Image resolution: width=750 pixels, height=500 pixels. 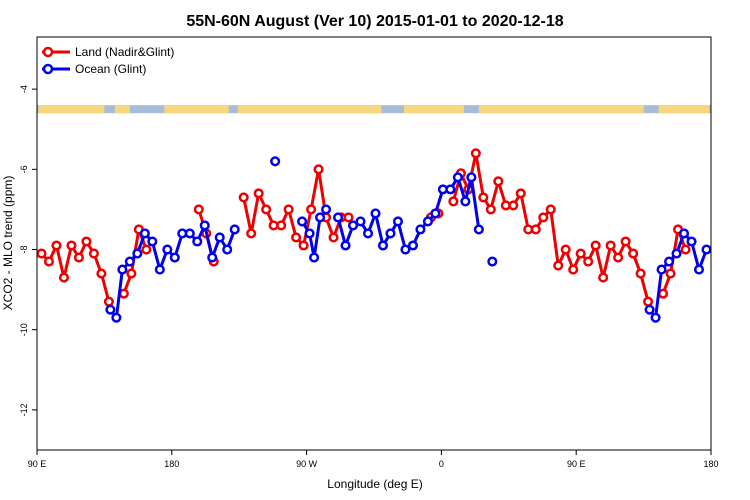 I want to click on x-tick-label-4: 90 E, so click(x=576, y=464).